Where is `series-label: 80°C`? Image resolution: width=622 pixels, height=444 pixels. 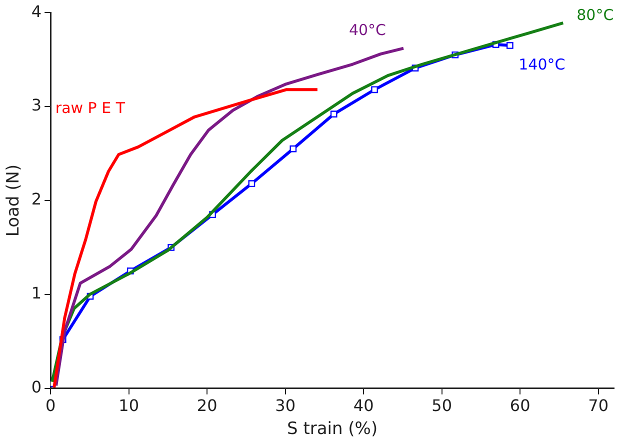 series-label: 80°C is located at coordinates (595, 15).